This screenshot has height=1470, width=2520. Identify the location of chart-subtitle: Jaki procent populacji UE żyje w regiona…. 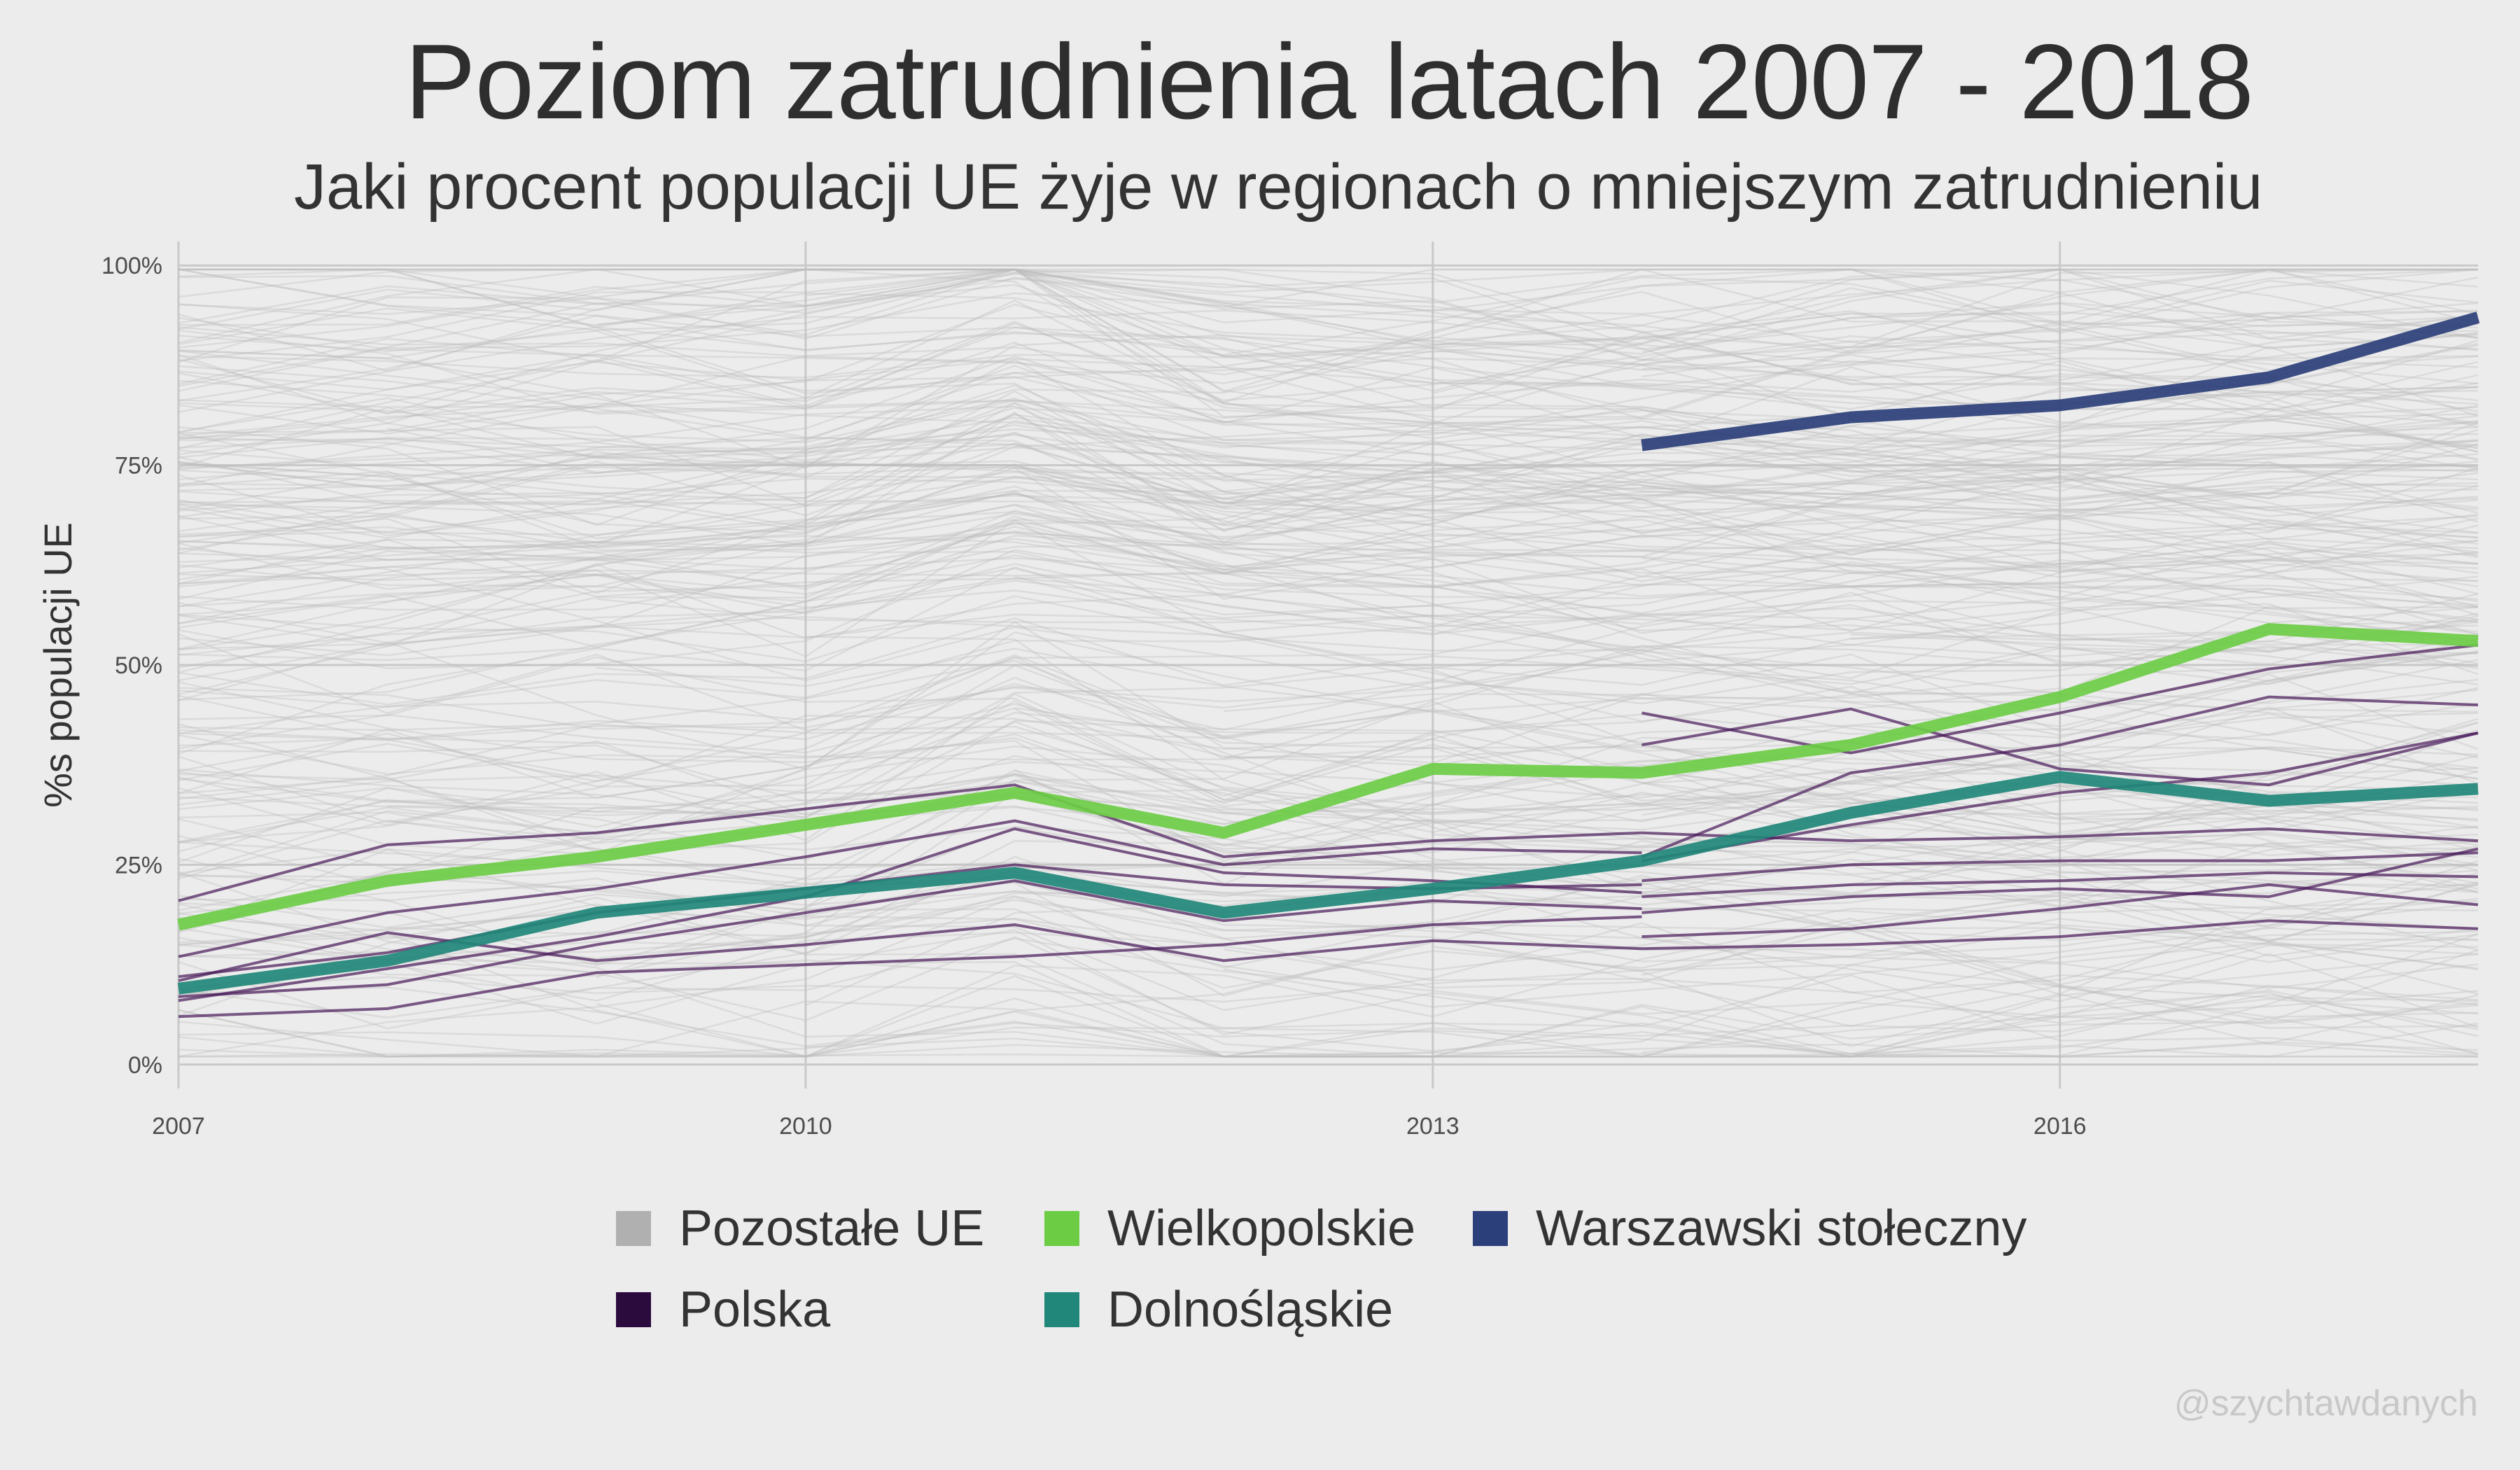
(1278, 187).